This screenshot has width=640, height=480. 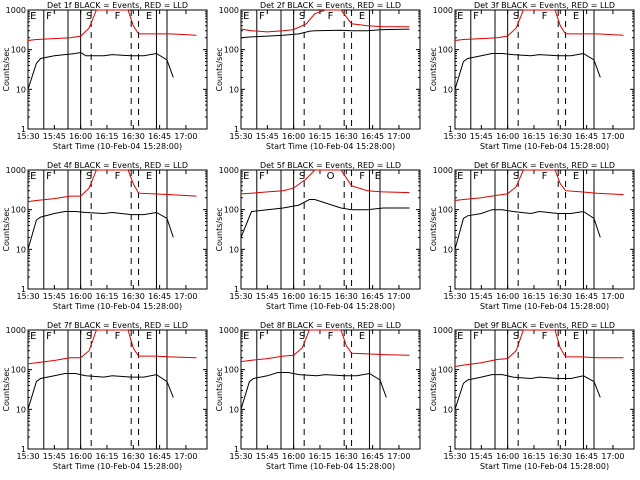 What do you see at coordinates (331, 176) in the screenshot?
I see `interval-marker: O` at bounding box center [331, 176].